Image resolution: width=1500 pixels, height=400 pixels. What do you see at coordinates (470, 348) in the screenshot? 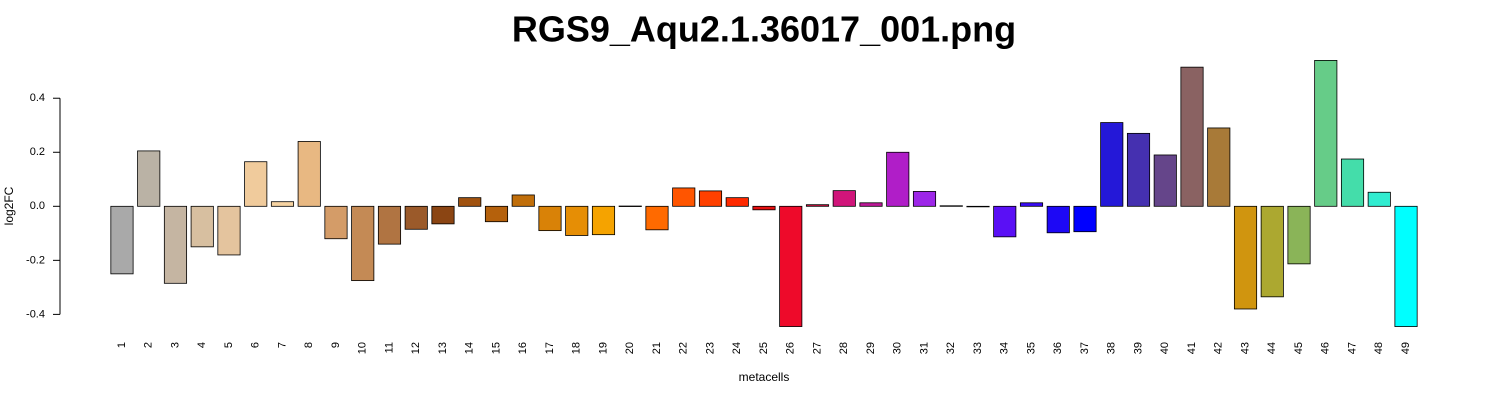
I see `x-tick-label: 14` at bounding box center [470, 348].